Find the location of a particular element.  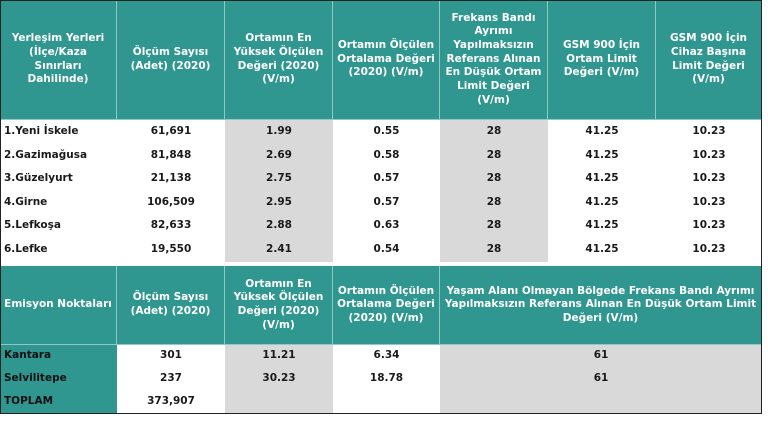

data-cell: 2.75 is located at coordinates (279, 179).